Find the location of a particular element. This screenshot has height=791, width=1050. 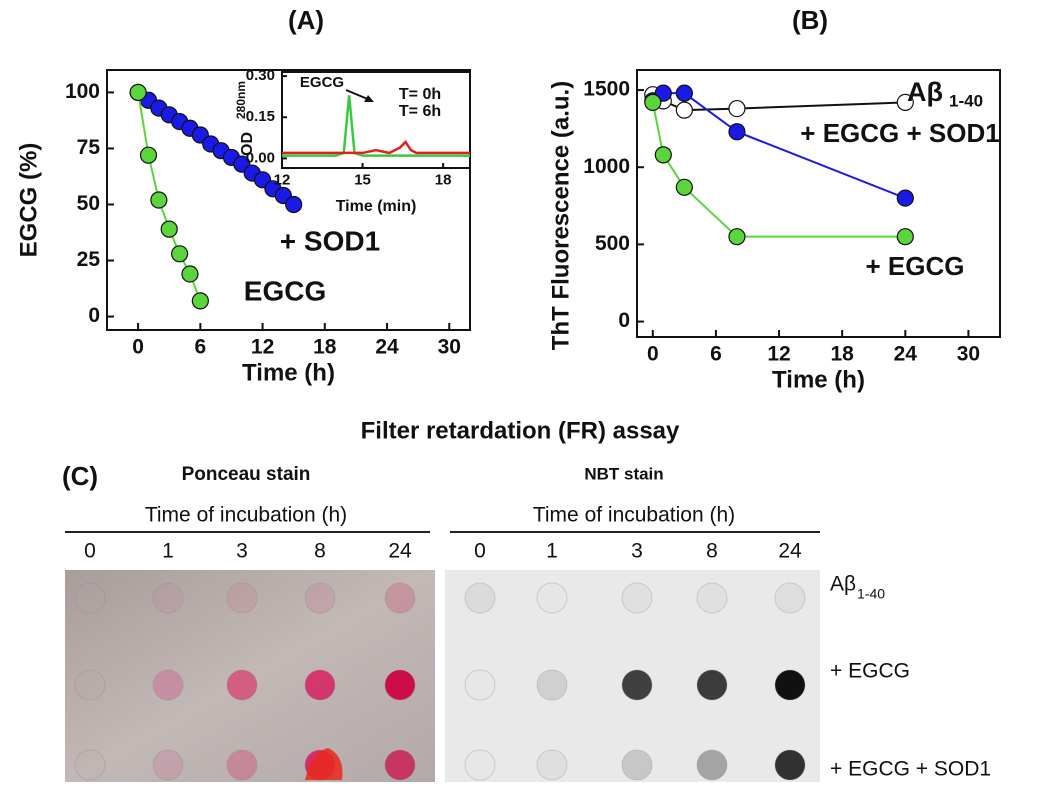

series-label: T= 0h is located at coordinates (420, 94).